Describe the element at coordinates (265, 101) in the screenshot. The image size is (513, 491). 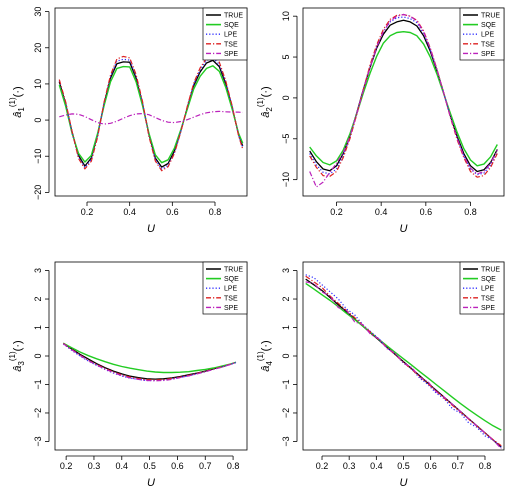
I see `y-axis-label: â2(1)(·)` at that location.